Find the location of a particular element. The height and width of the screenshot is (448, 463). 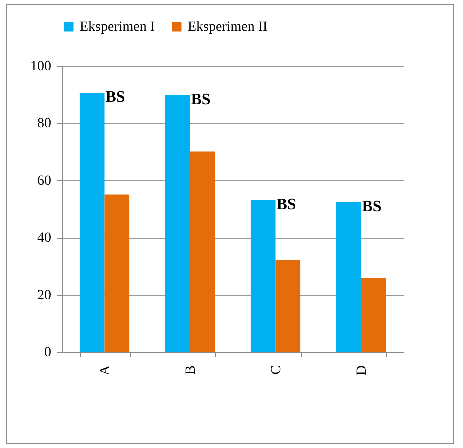

x-tick-label: D is located at coordinates (362, 371).